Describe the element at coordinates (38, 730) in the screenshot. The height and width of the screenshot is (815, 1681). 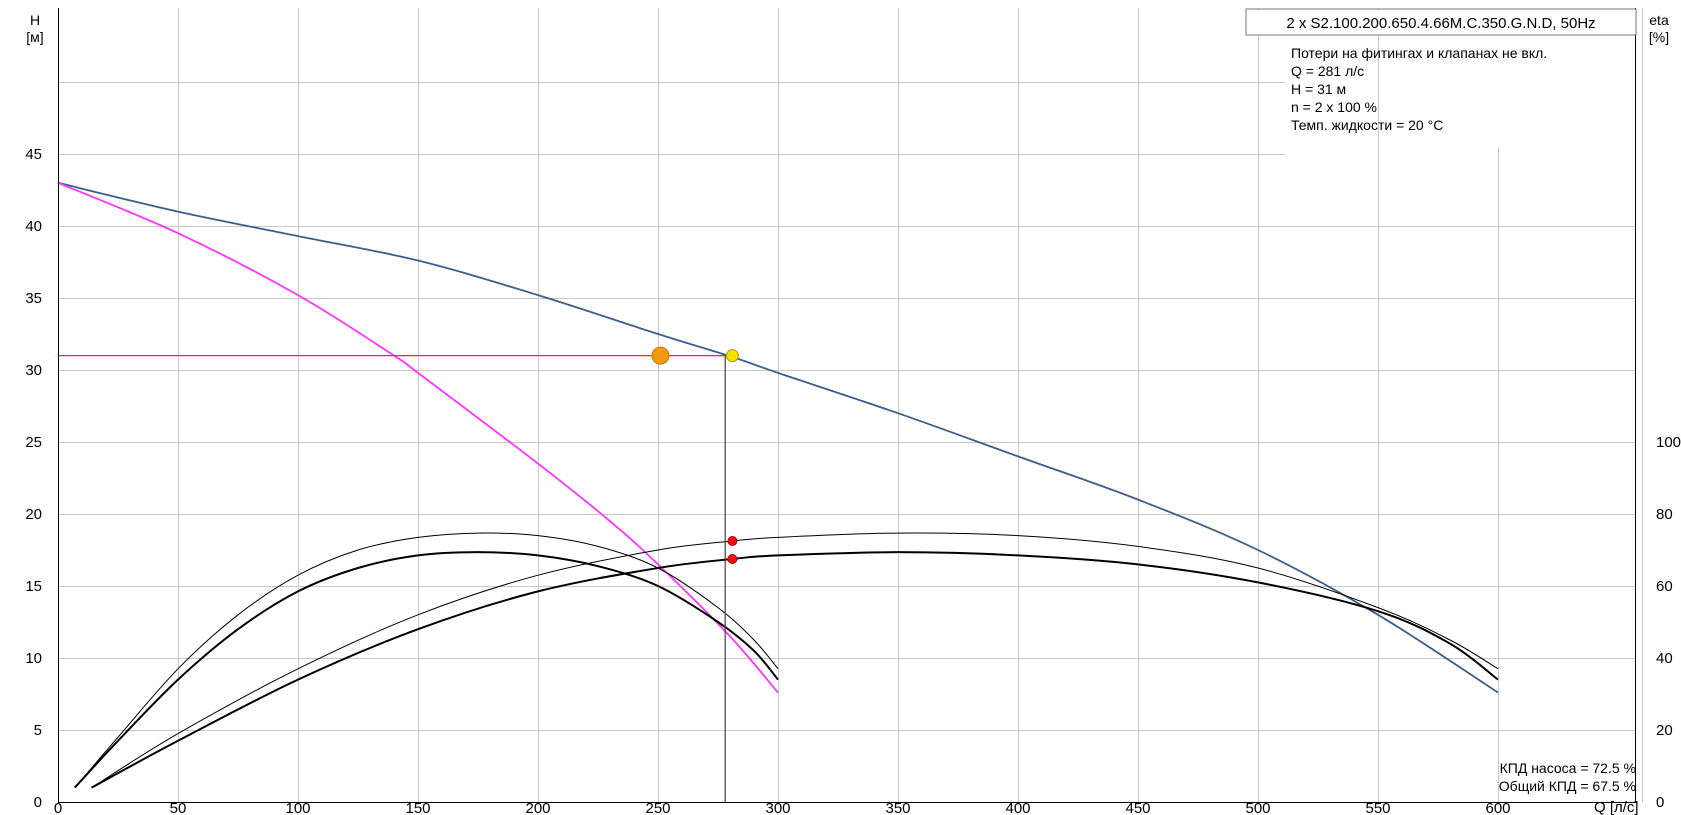
I see `y-left-tick-label: 5` at that location.